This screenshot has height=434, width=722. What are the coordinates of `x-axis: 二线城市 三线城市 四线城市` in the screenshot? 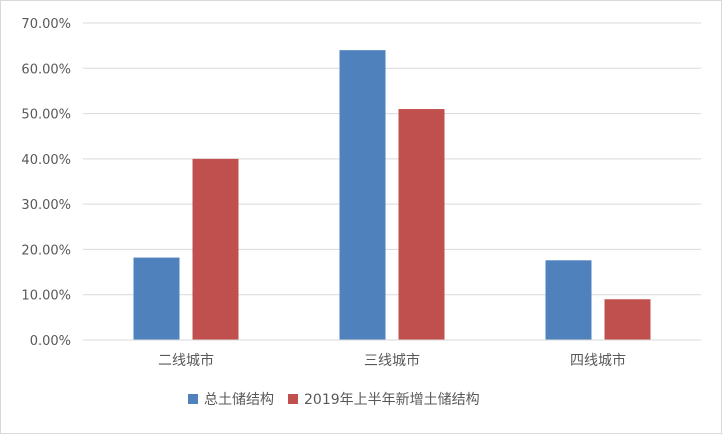 It's located at (392, 354).